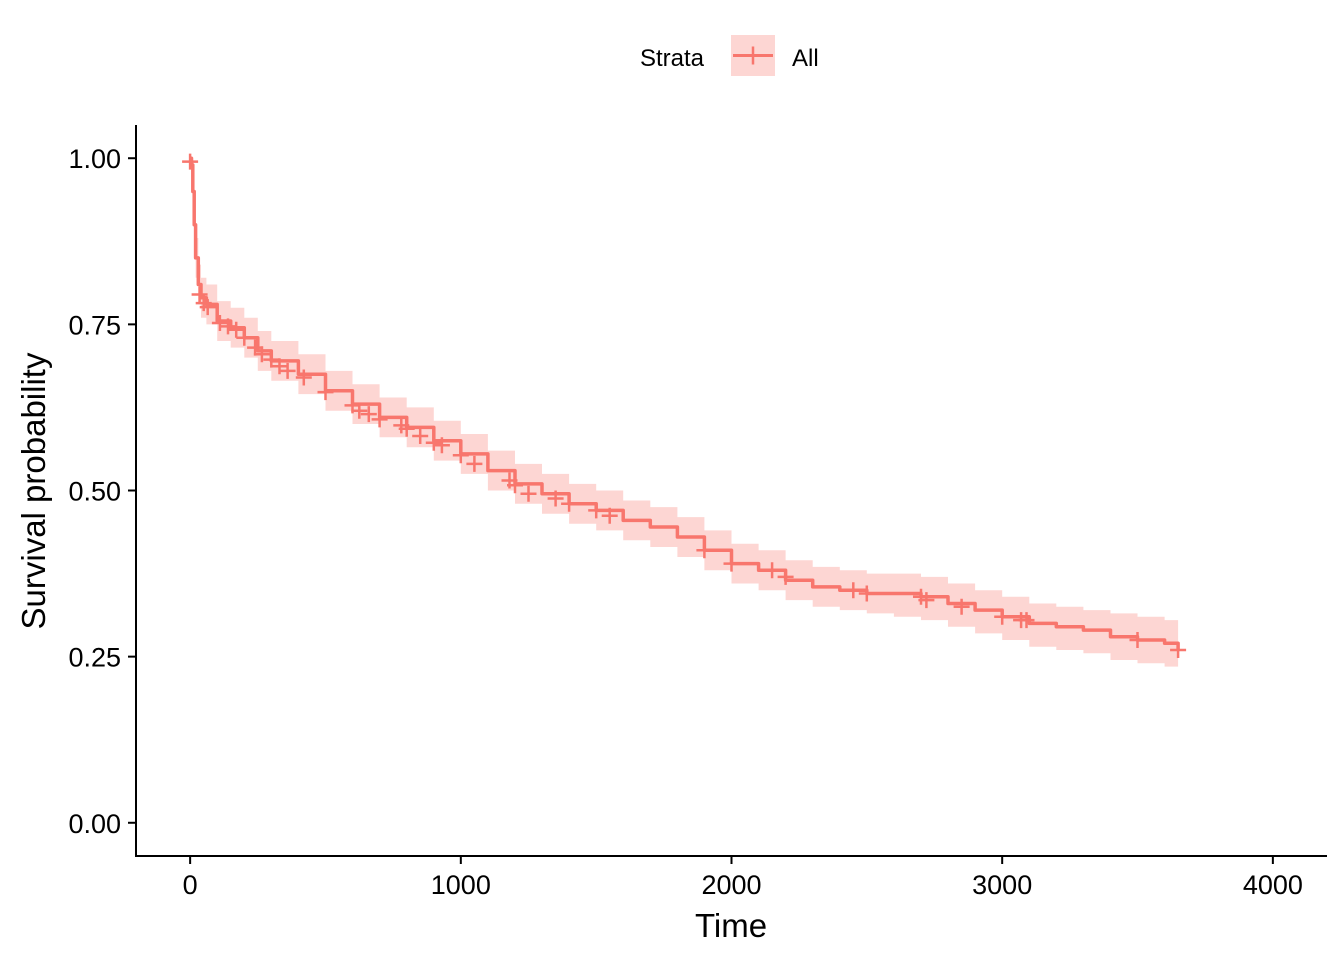 The width and height of the screenshot is (1344, 960). I want to click on x-tick-label: 4000, so click(1273, 885).